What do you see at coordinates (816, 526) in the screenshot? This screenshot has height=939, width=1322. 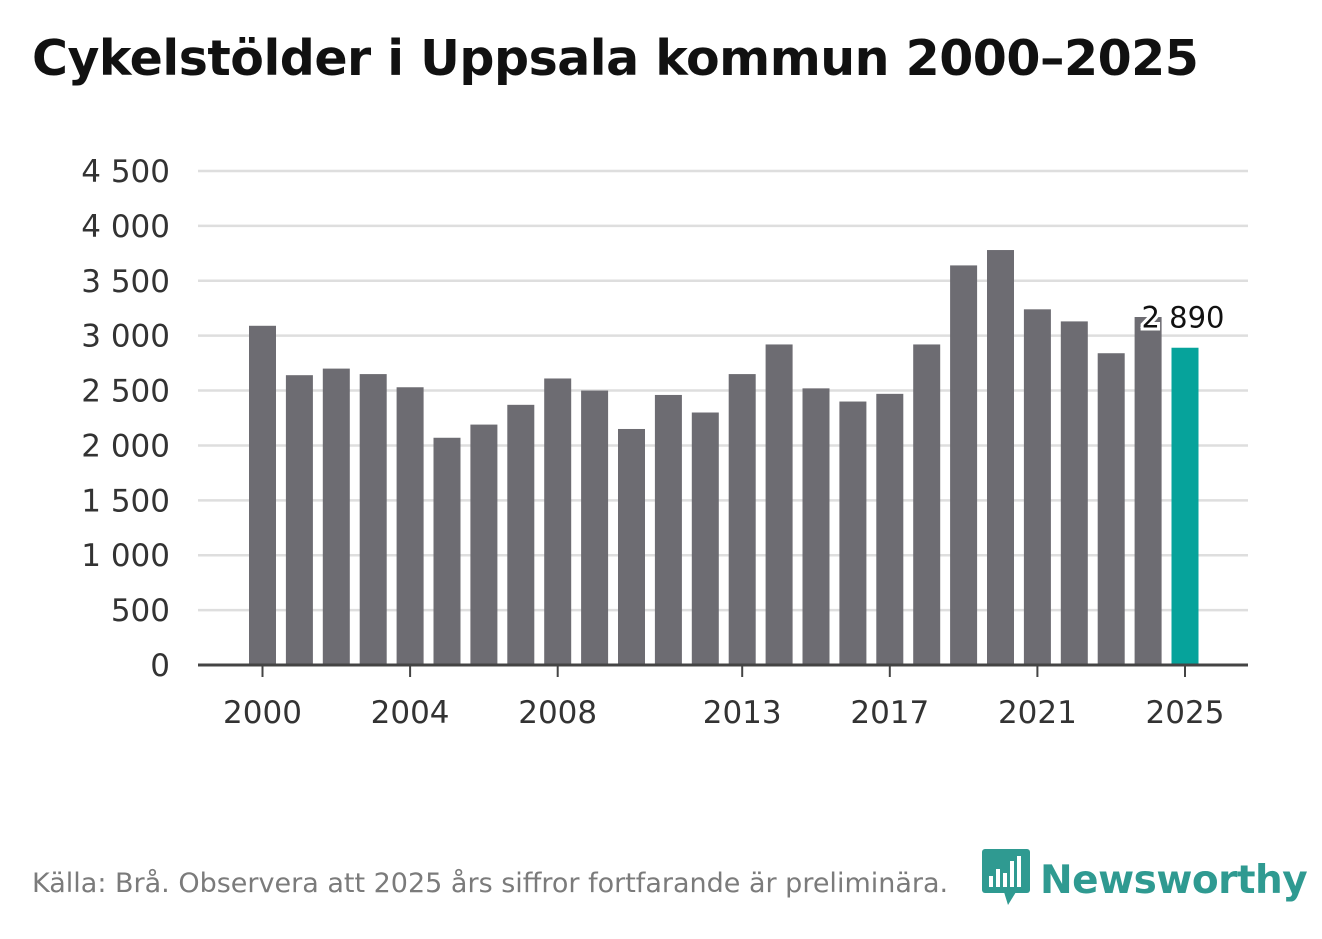 I see `bar-2015` at bounding box center [816, 526].